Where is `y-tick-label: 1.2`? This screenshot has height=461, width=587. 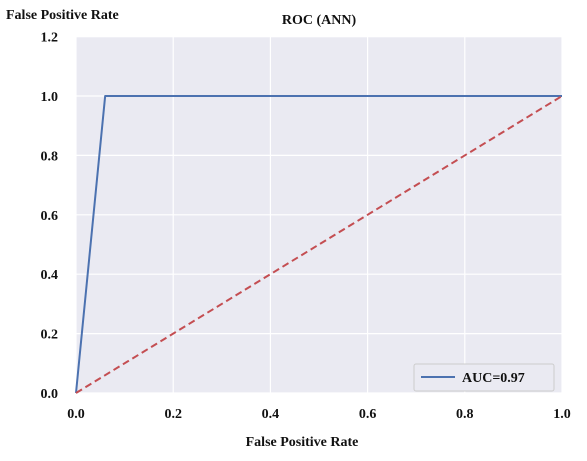
y-tick-label: 1.2 is located at coordinates (50, 38).